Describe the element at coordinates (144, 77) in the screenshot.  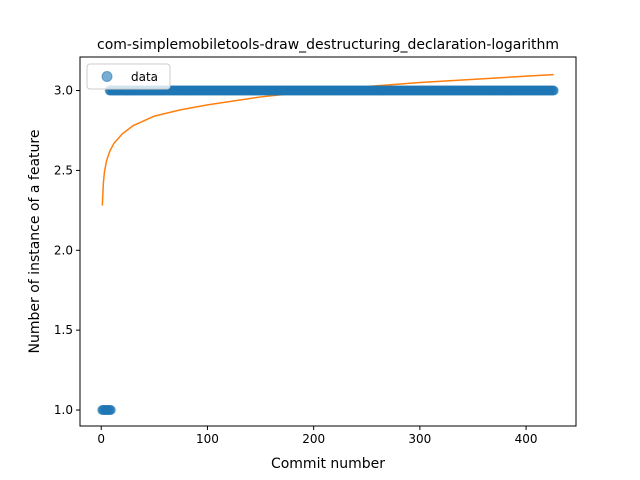
I see `legend-label-data: data` at that location.